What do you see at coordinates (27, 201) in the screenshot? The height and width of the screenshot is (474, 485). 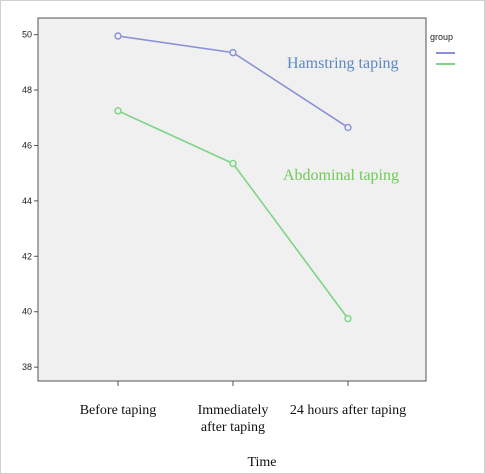 I see `y-tick-label: 44` at bounding box center [27, 201].